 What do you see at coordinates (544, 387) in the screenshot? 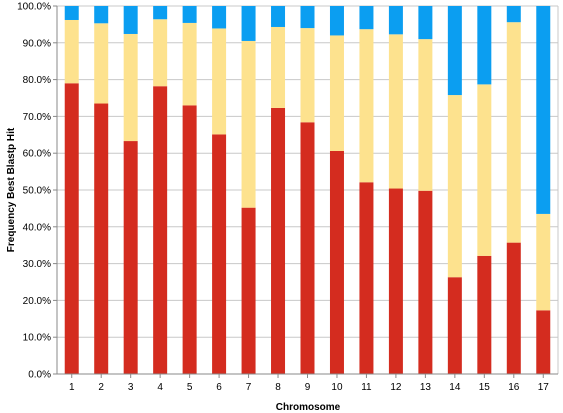
I see `x-tick-label: 17` at bounding box center [544, 387].